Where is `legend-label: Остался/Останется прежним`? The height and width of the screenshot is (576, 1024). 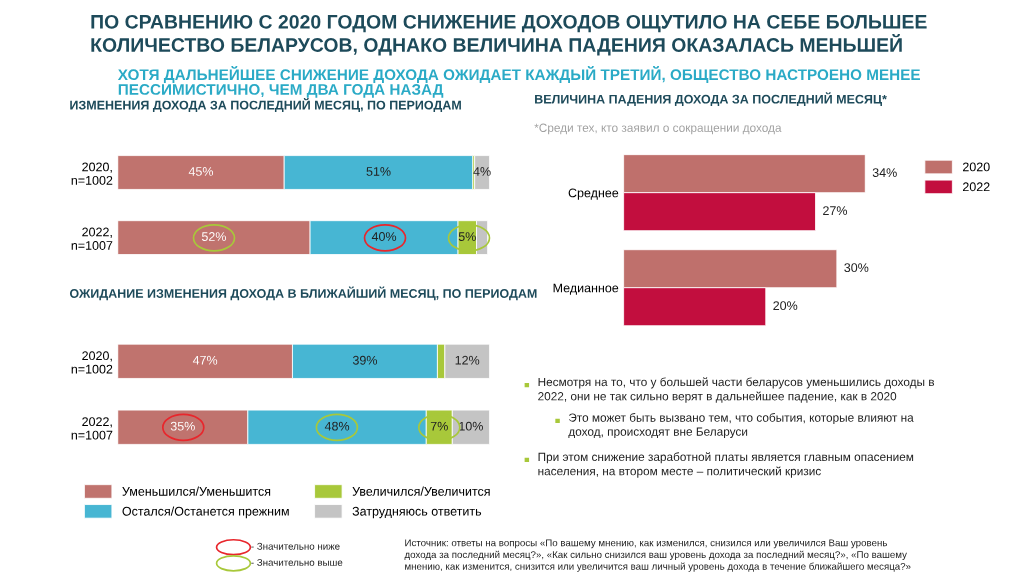 legend-label: Остался/Останется прежним is located at coordinates (205, 512).